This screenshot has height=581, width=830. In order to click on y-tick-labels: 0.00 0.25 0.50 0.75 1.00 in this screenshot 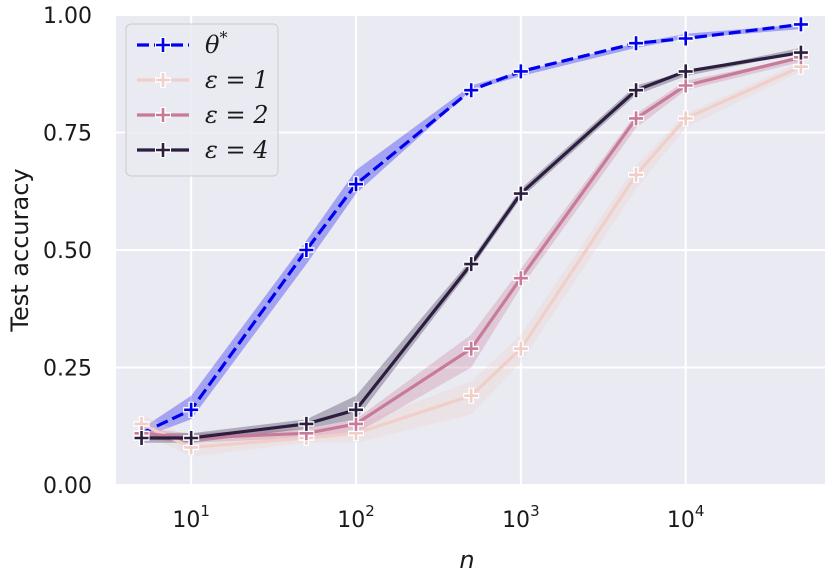, I will do `click(67, 251)`.